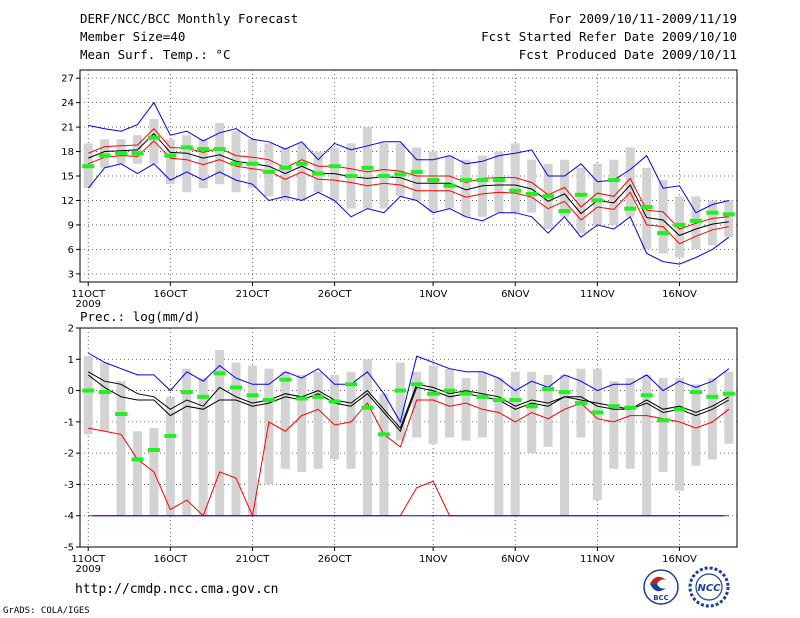 This screenshot has height=618, width=800. I want to click on member-size: Member Size=40, so click(133, 36).